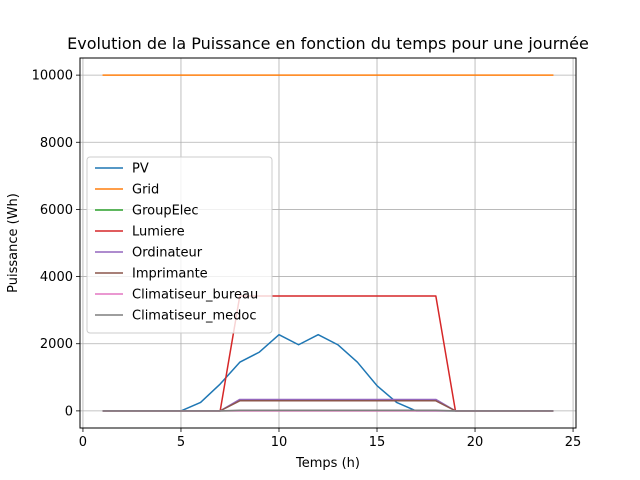 The image size is (640, 480). Describe the element at coordinates (377, 442) in the screenshot. I see `x-tick-label: 15` at that location.